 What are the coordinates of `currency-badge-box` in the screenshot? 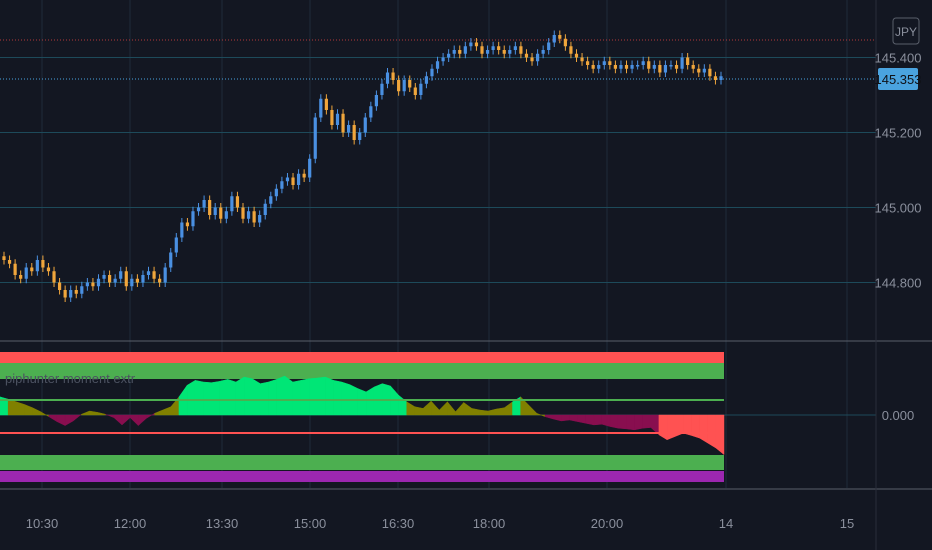 It's located at (906, 31).